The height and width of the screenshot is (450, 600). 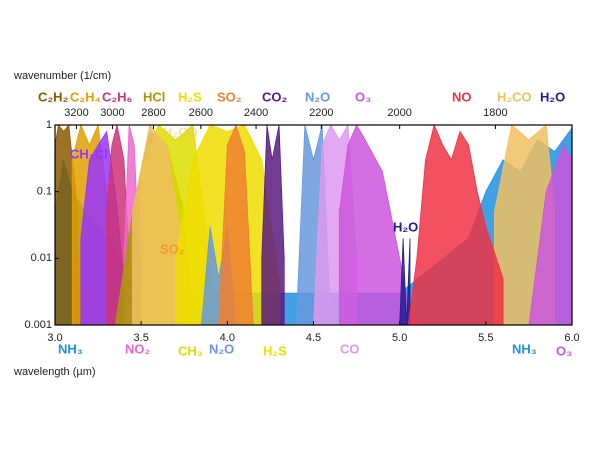 What do you see at coordinates (495, 113) in the screenshot?
I see `top-tick-label: 1800` at bounding box center [495, 113].